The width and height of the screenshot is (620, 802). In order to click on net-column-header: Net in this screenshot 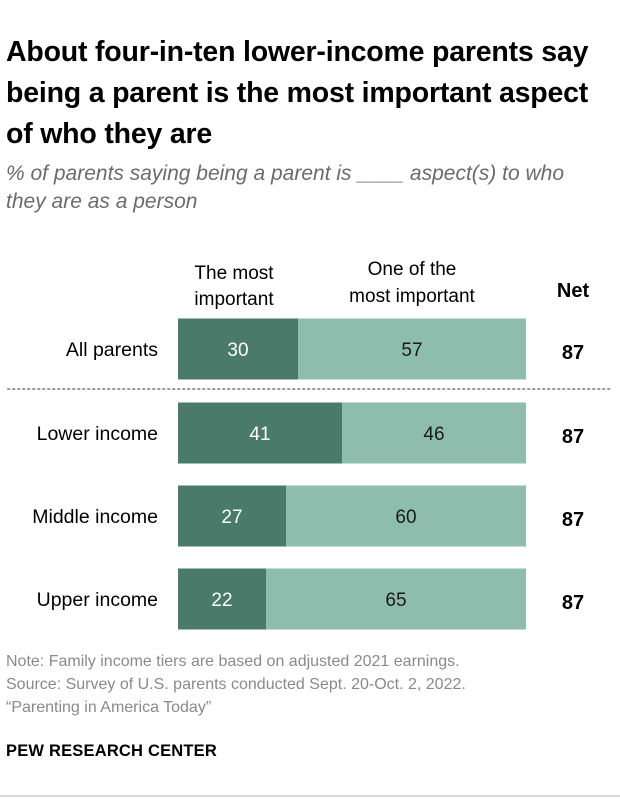, I will do `click(573, 291)`.